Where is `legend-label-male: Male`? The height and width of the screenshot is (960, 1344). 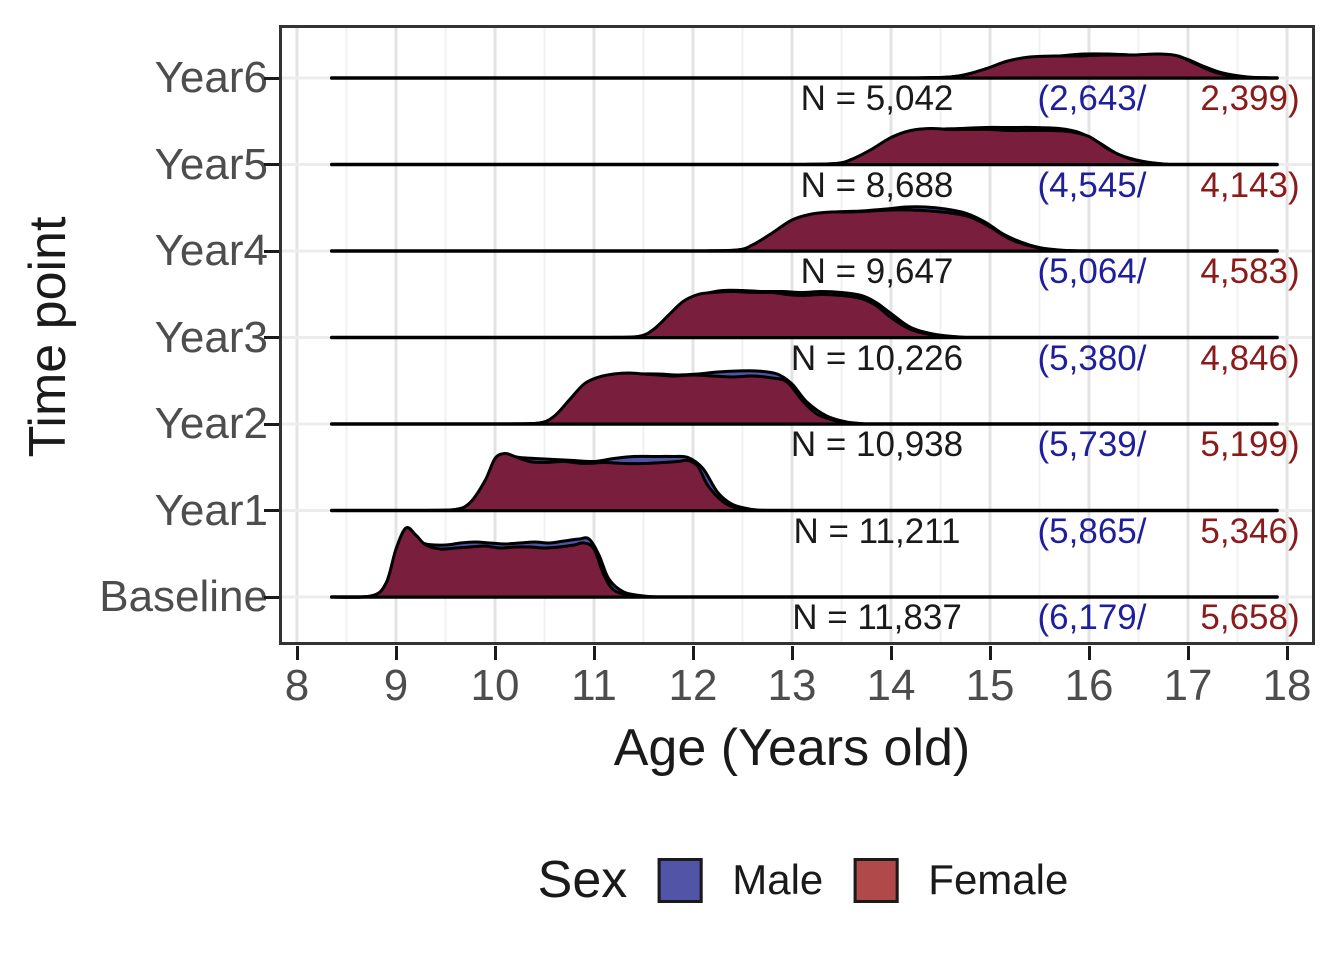
legend-label-male: Male is located at coordinates (778, 879).